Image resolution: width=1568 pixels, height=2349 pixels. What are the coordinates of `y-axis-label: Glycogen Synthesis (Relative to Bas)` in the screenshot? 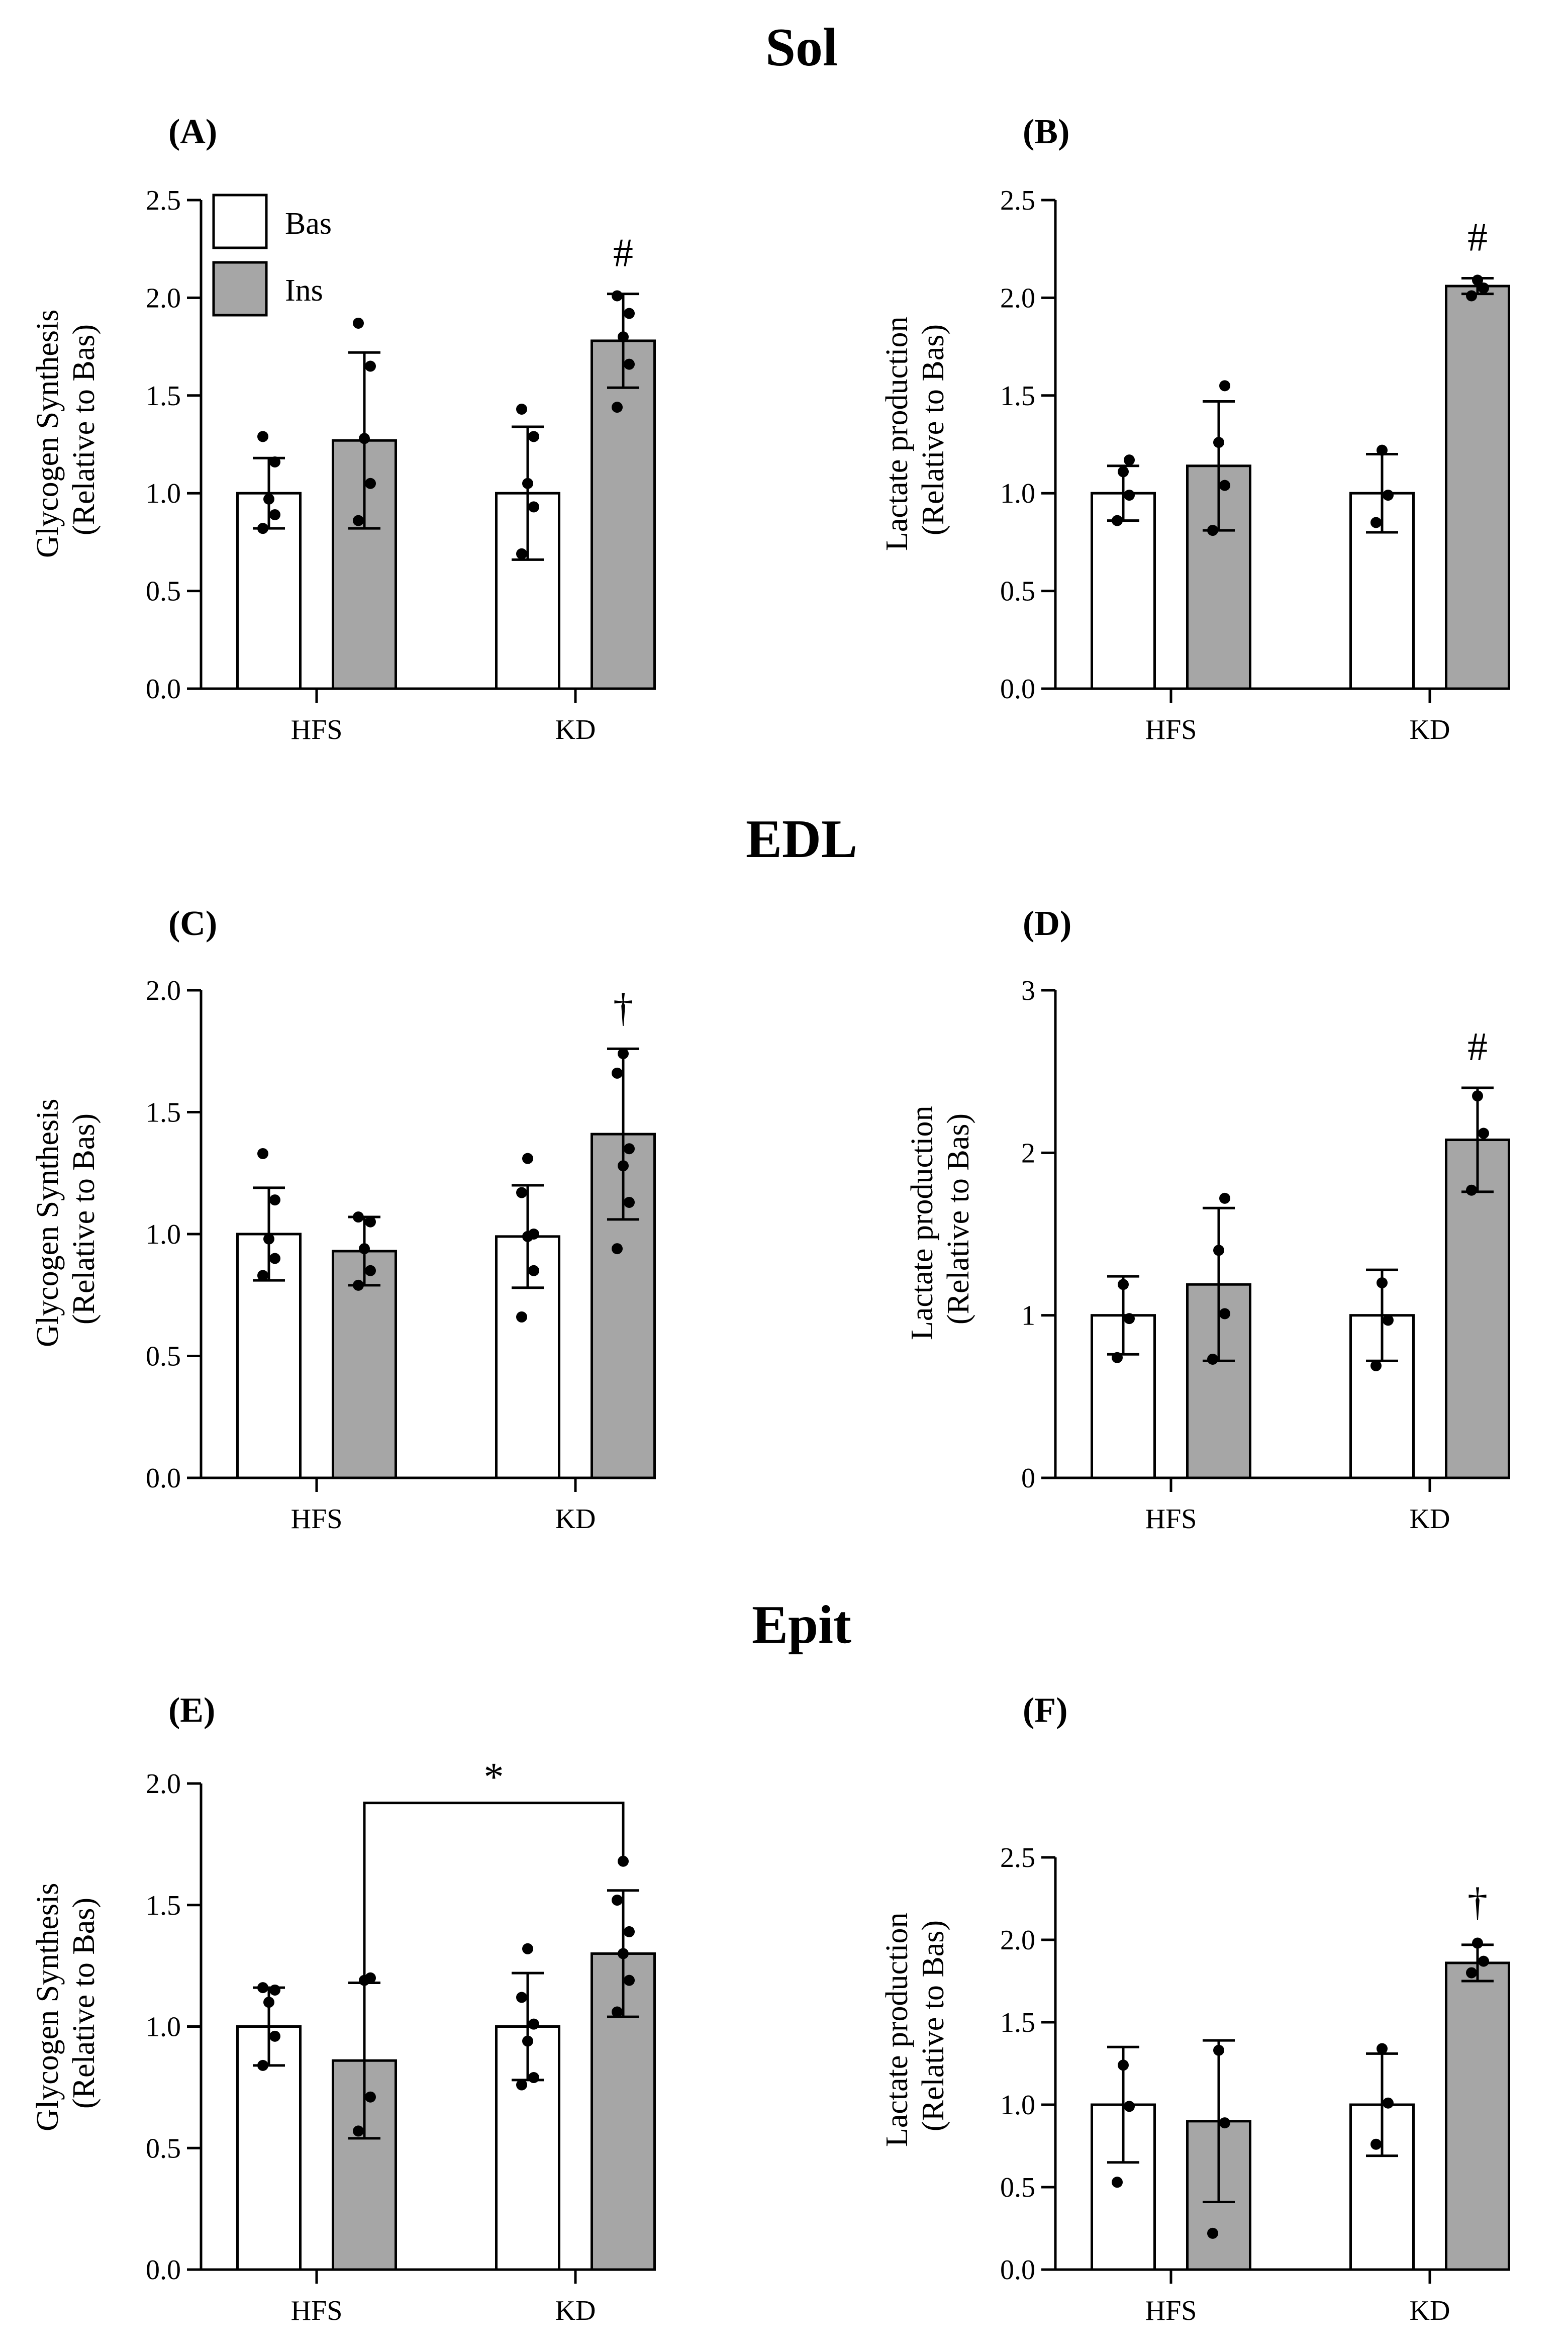 It's located at (66, 430).